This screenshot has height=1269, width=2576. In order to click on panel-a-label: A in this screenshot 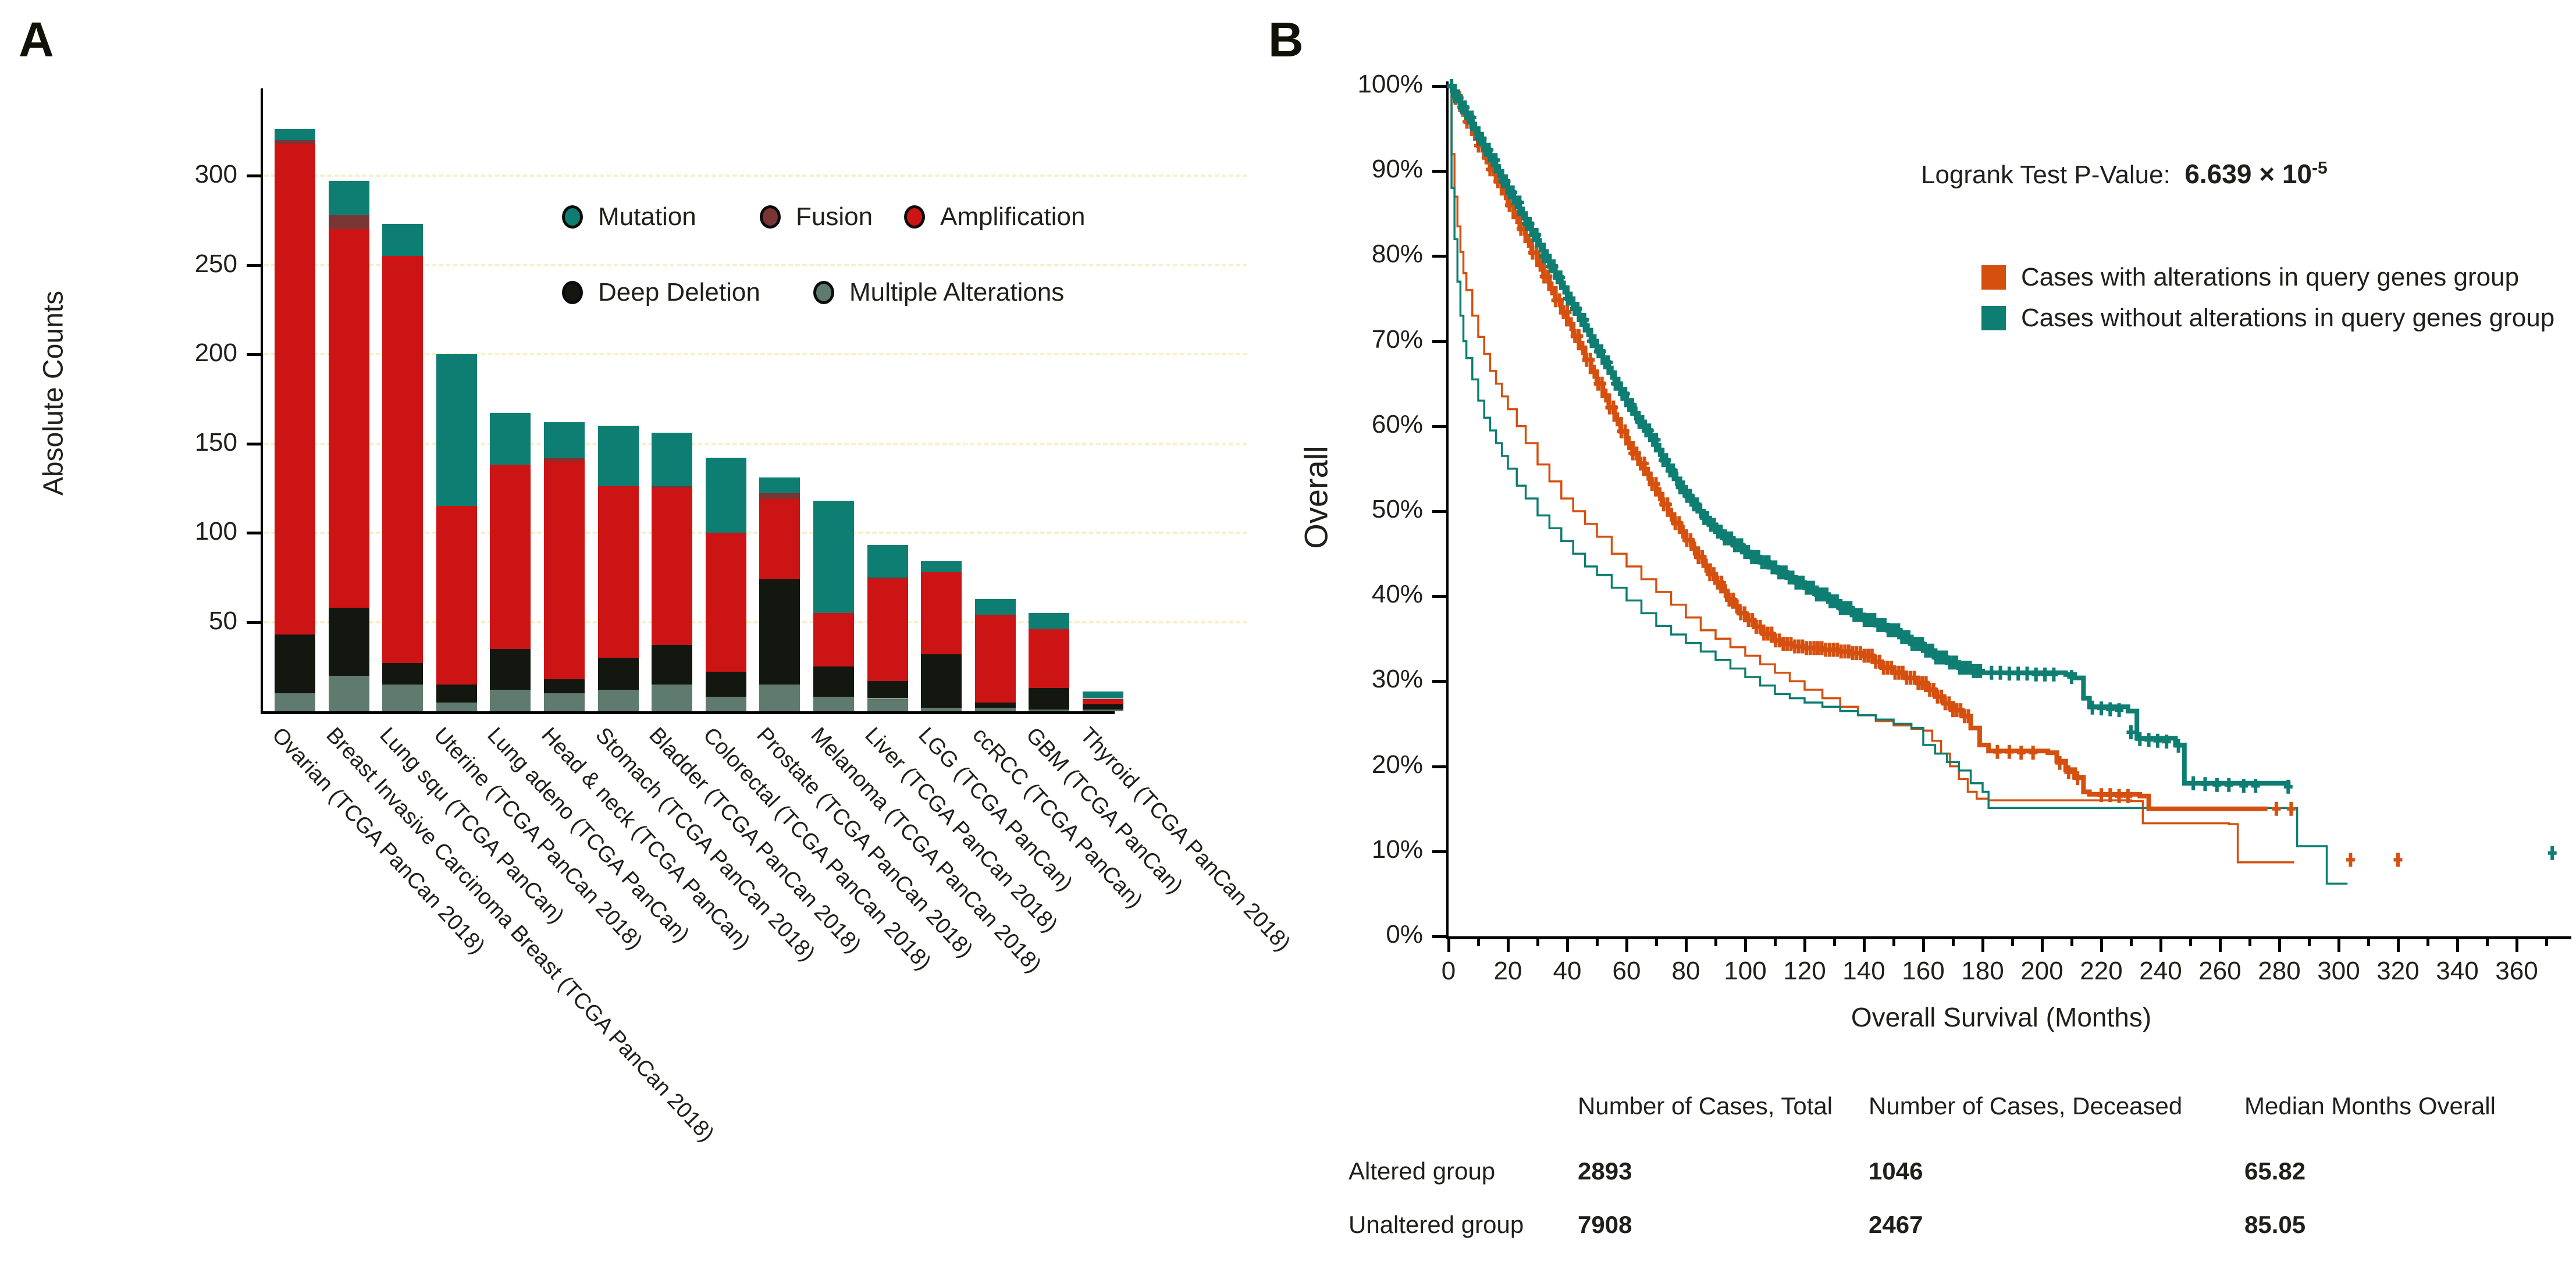, I will do `click(36, 39)`.